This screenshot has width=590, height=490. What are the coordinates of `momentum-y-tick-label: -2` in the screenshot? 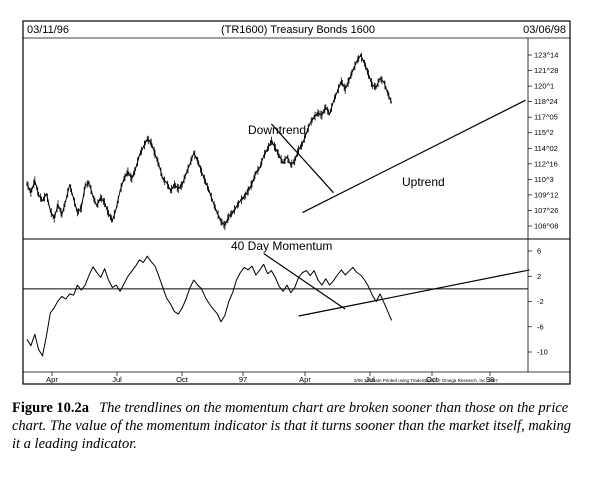 It's located at (540, 301).